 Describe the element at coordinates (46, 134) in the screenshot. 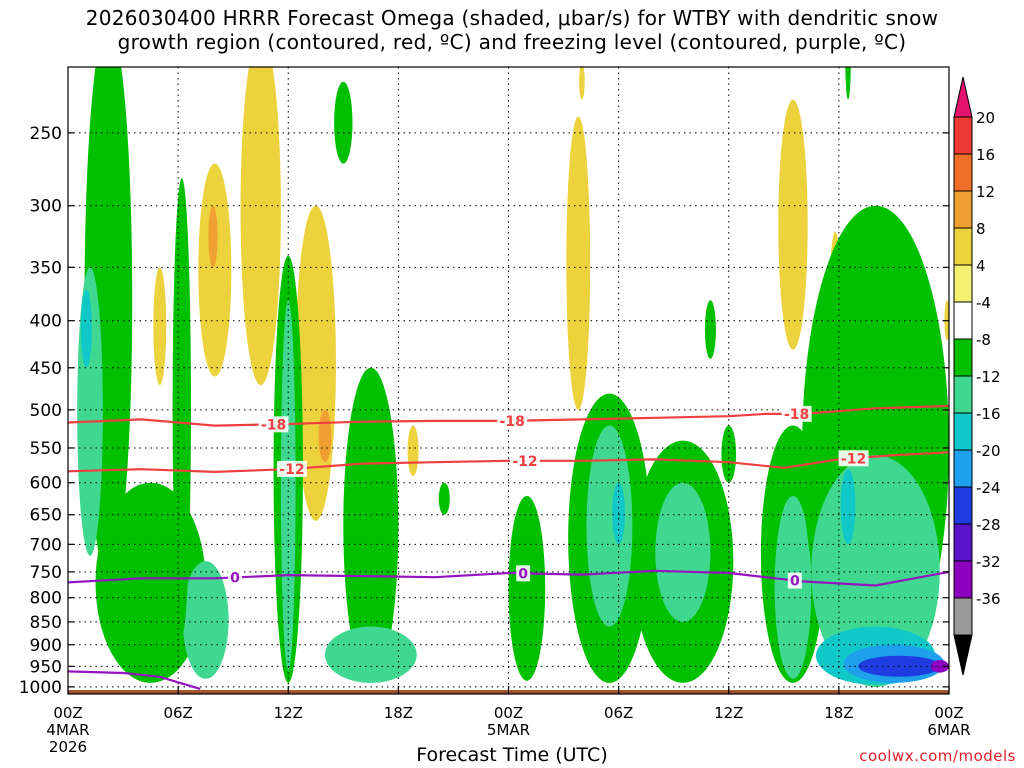

I see `y-tick-label: 250` at that location.